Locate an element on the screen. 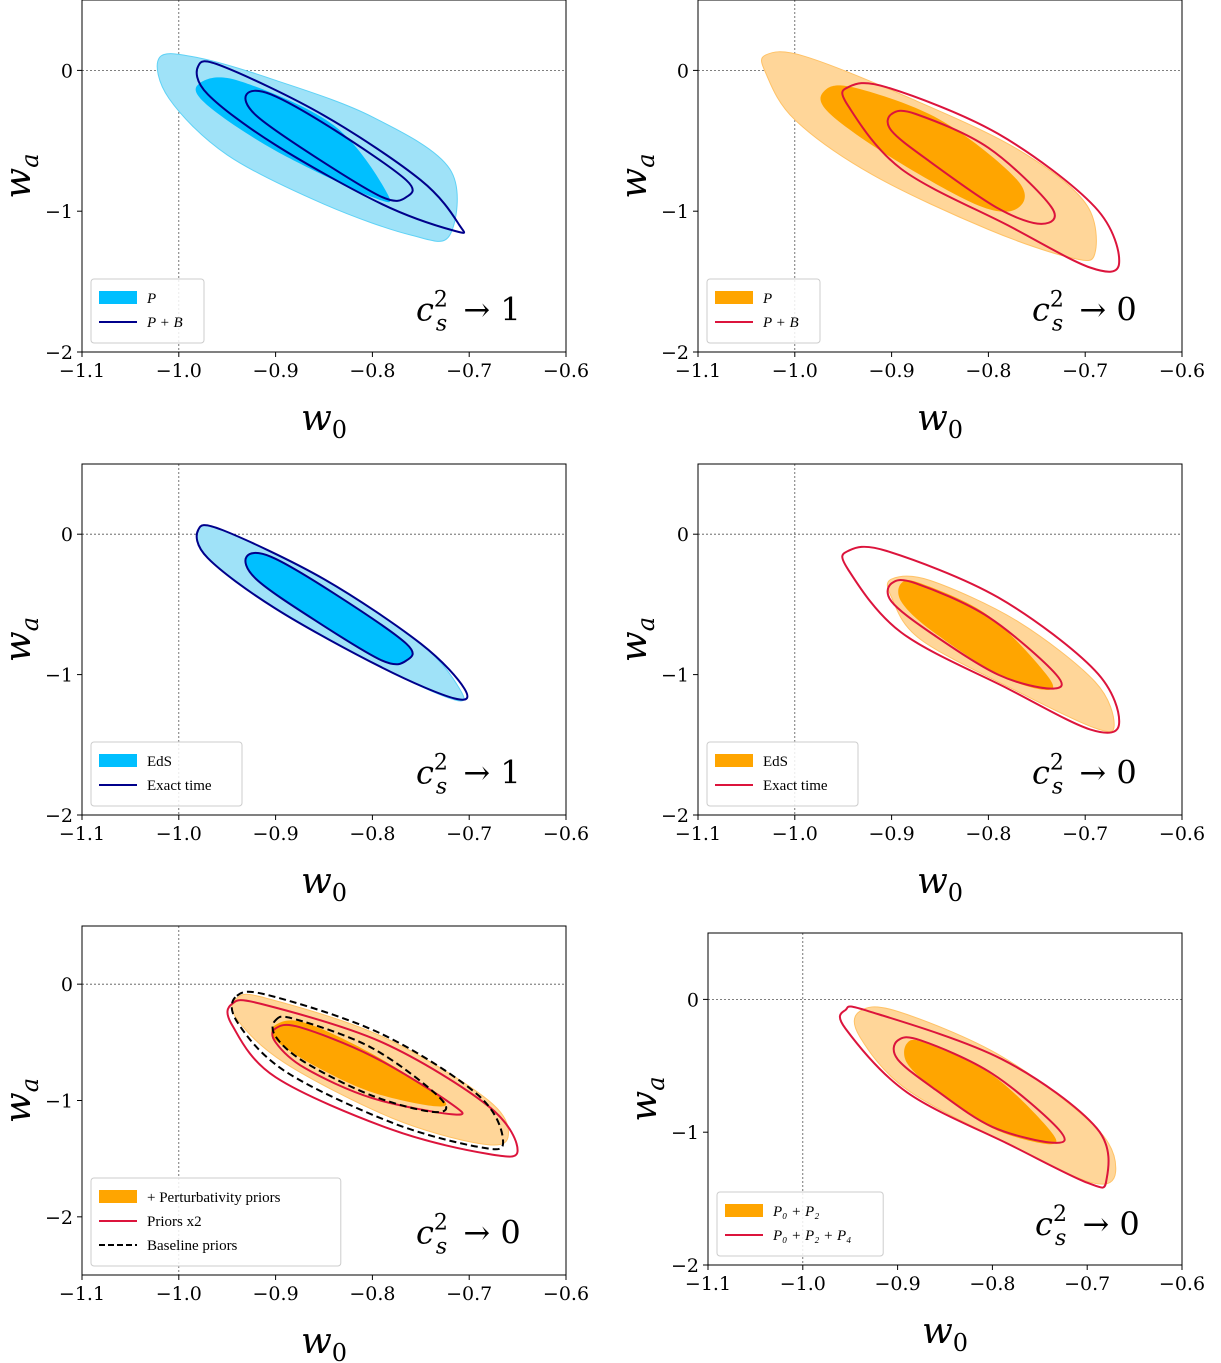 The image size is (1221, 1363). contour-inner-priors-x2 is located at coordinates (367, 1069).